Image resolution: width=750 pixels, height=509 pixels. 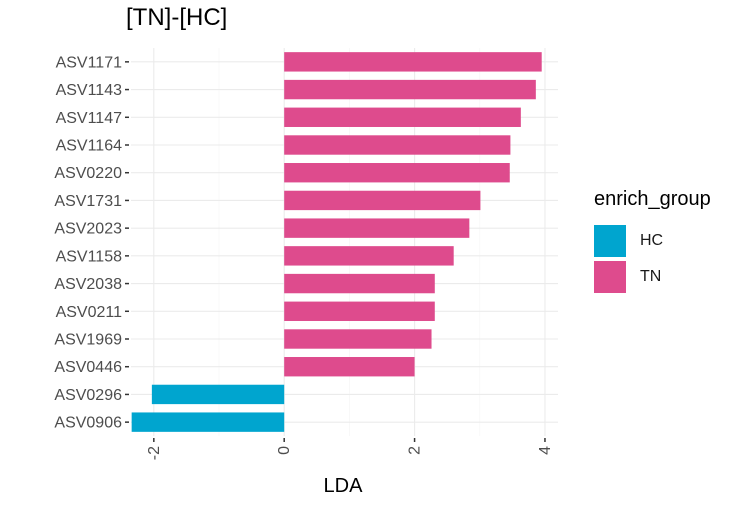 What do you see at coordinates (89, 146) in the screenshot?
I see `y-tick-label: ASV1164` at bounding box center [89, 146].